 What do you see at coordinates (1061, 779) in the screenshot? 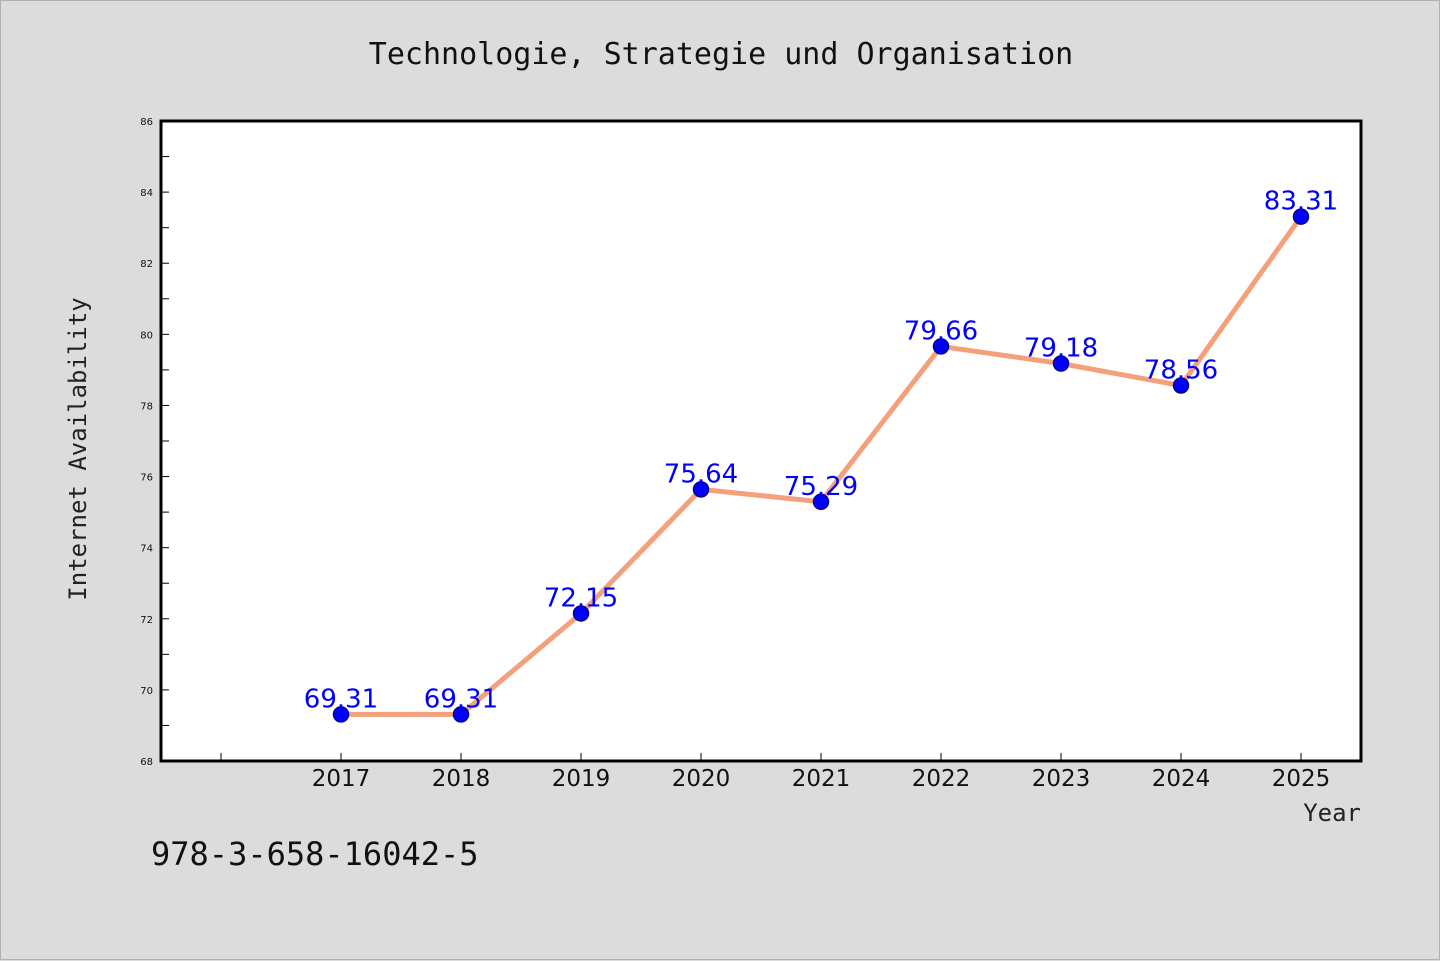
I see `x-tick-label: 2023` at bounding box center [1061, 779].